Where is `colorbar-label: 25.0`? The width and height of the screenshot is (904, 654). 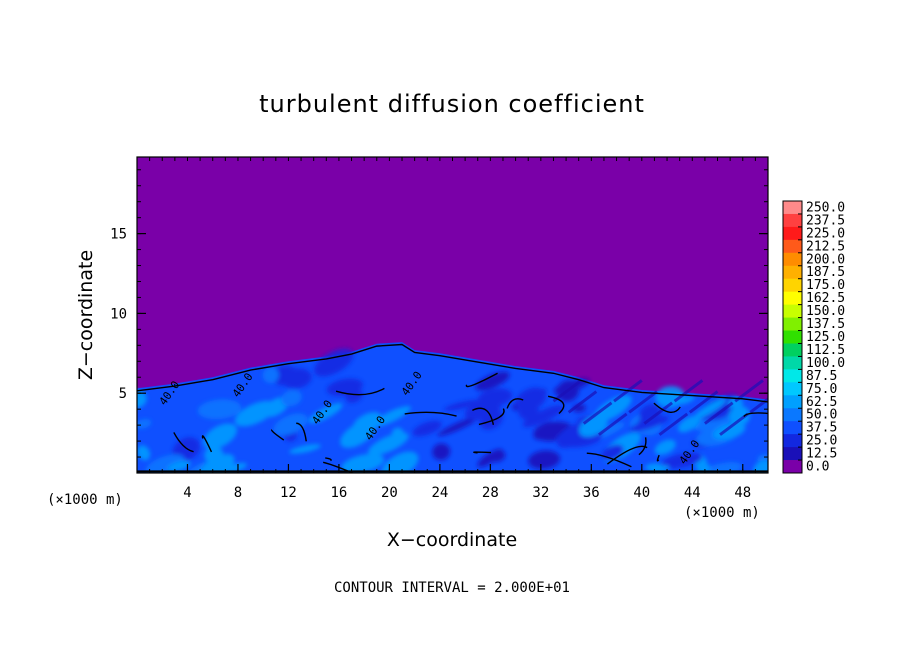 colorbar-label: 25.0 is located at coordinates (821, 441).